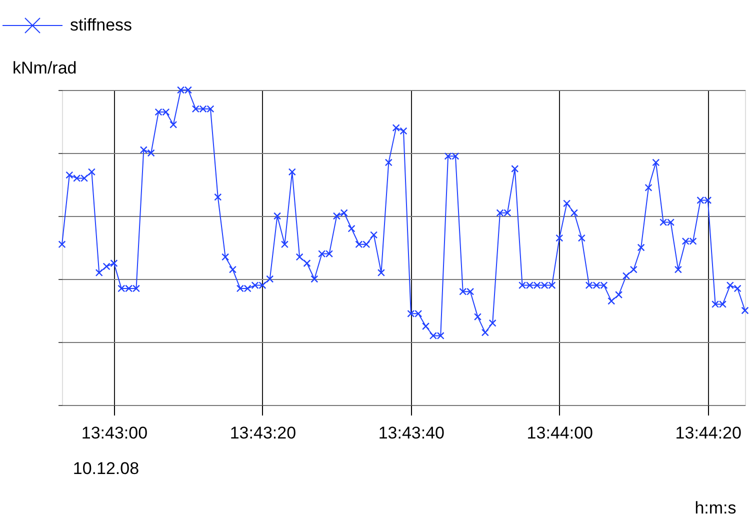  What do you see at coordinates (44, 68) in the screenshot?
I see `y-axis-title: kNm/rad` at bounding box center [44, 68].